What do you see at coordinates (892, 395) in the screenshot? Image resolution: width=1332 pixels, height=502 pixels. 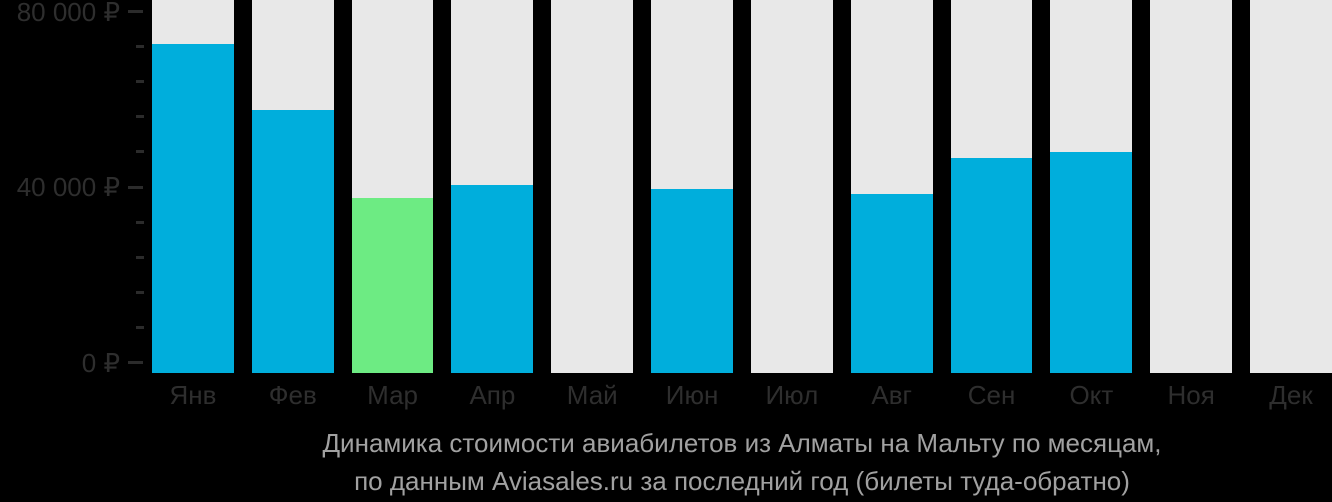 I see `x-tick-label-8: Авг` at bounding box center [892, 395].